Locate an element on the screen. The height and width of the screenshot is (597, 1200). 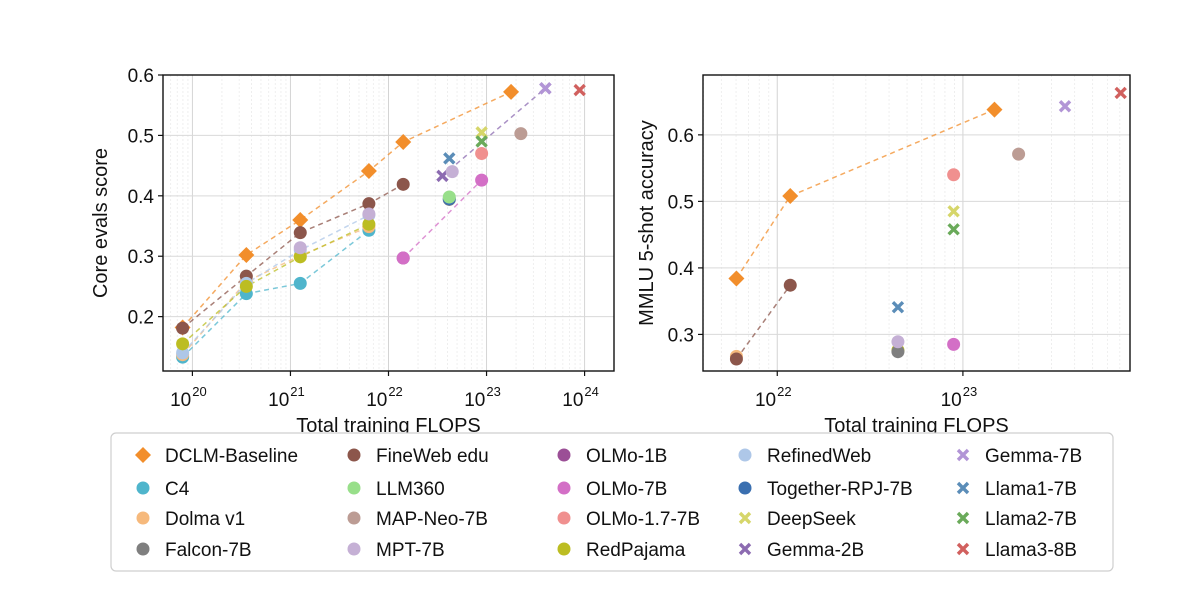
series-line-redpajama is located at coordinates (276, 284).